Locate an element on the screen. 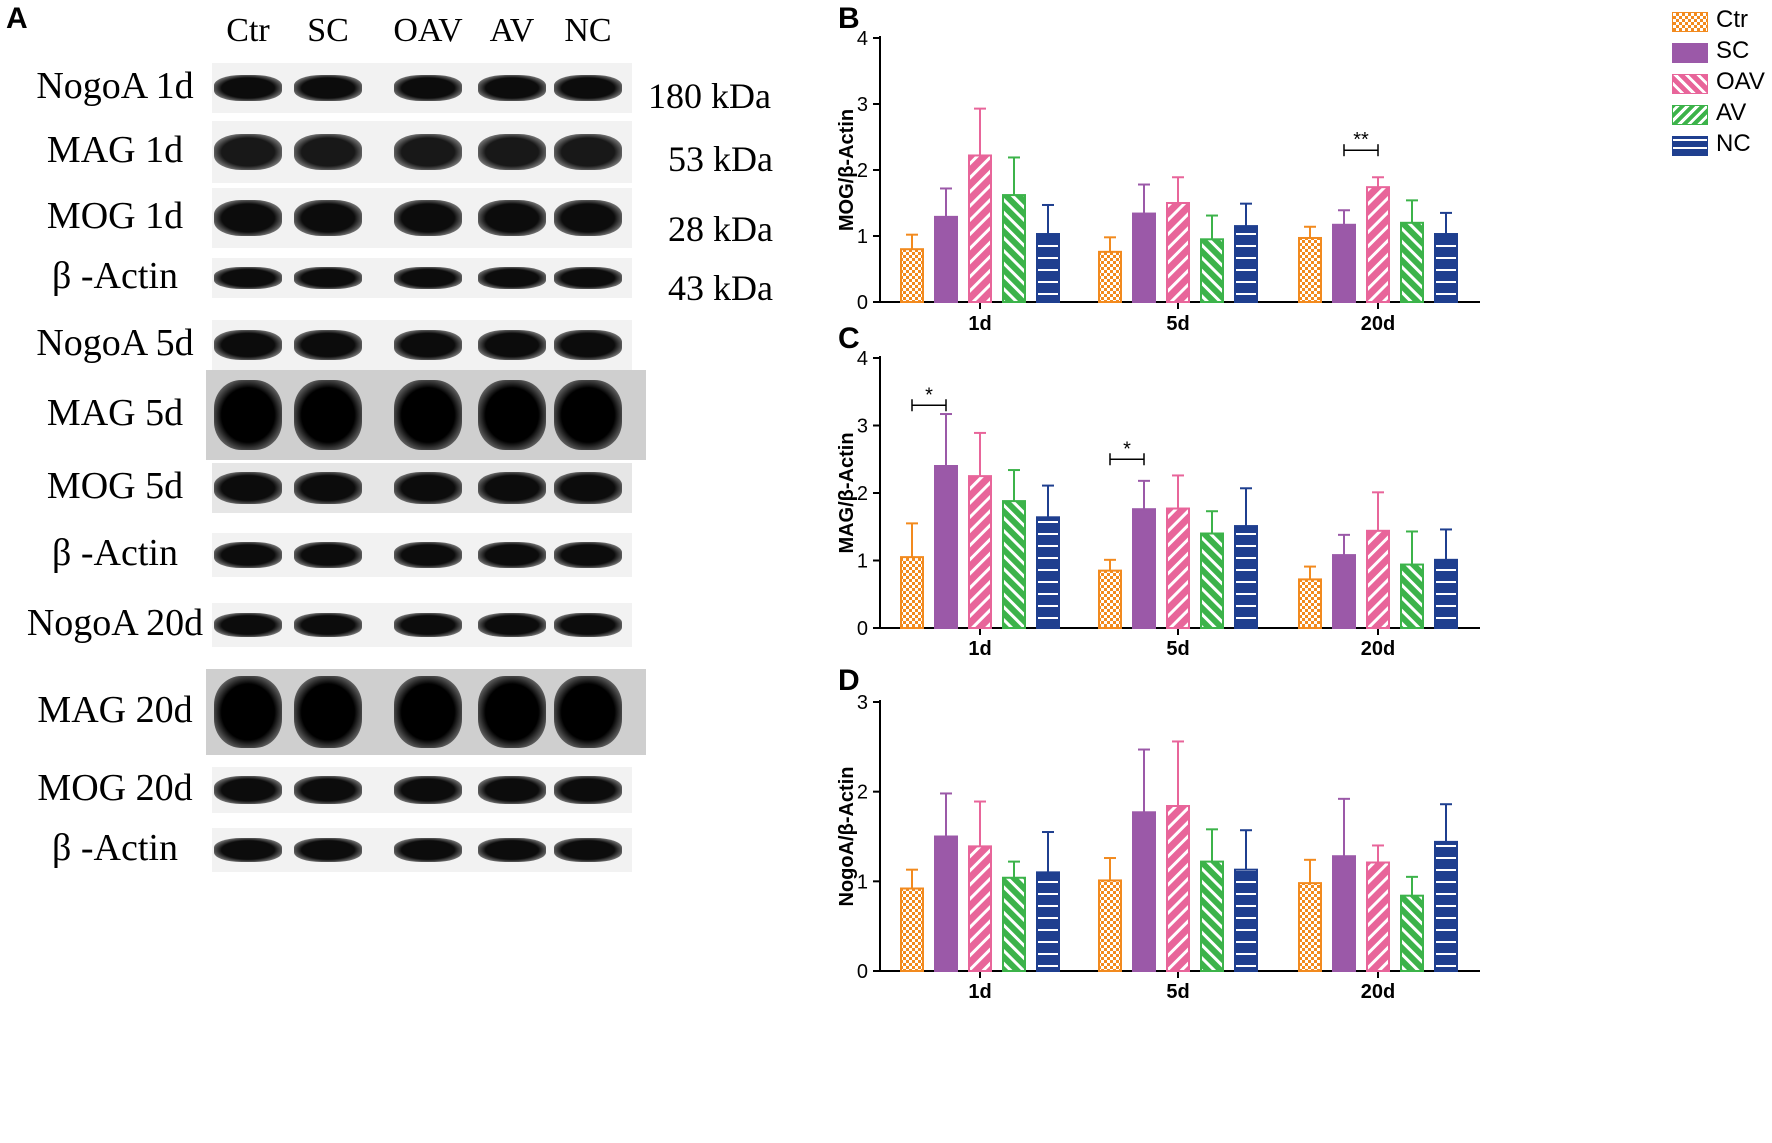 Image resolution: width=1772 pixels, height=1143 pixels. chart-b: 0 1 2 3 4 MOG/β-Actin 1d 5d 20d ** is located at coordinates (1158, 181).